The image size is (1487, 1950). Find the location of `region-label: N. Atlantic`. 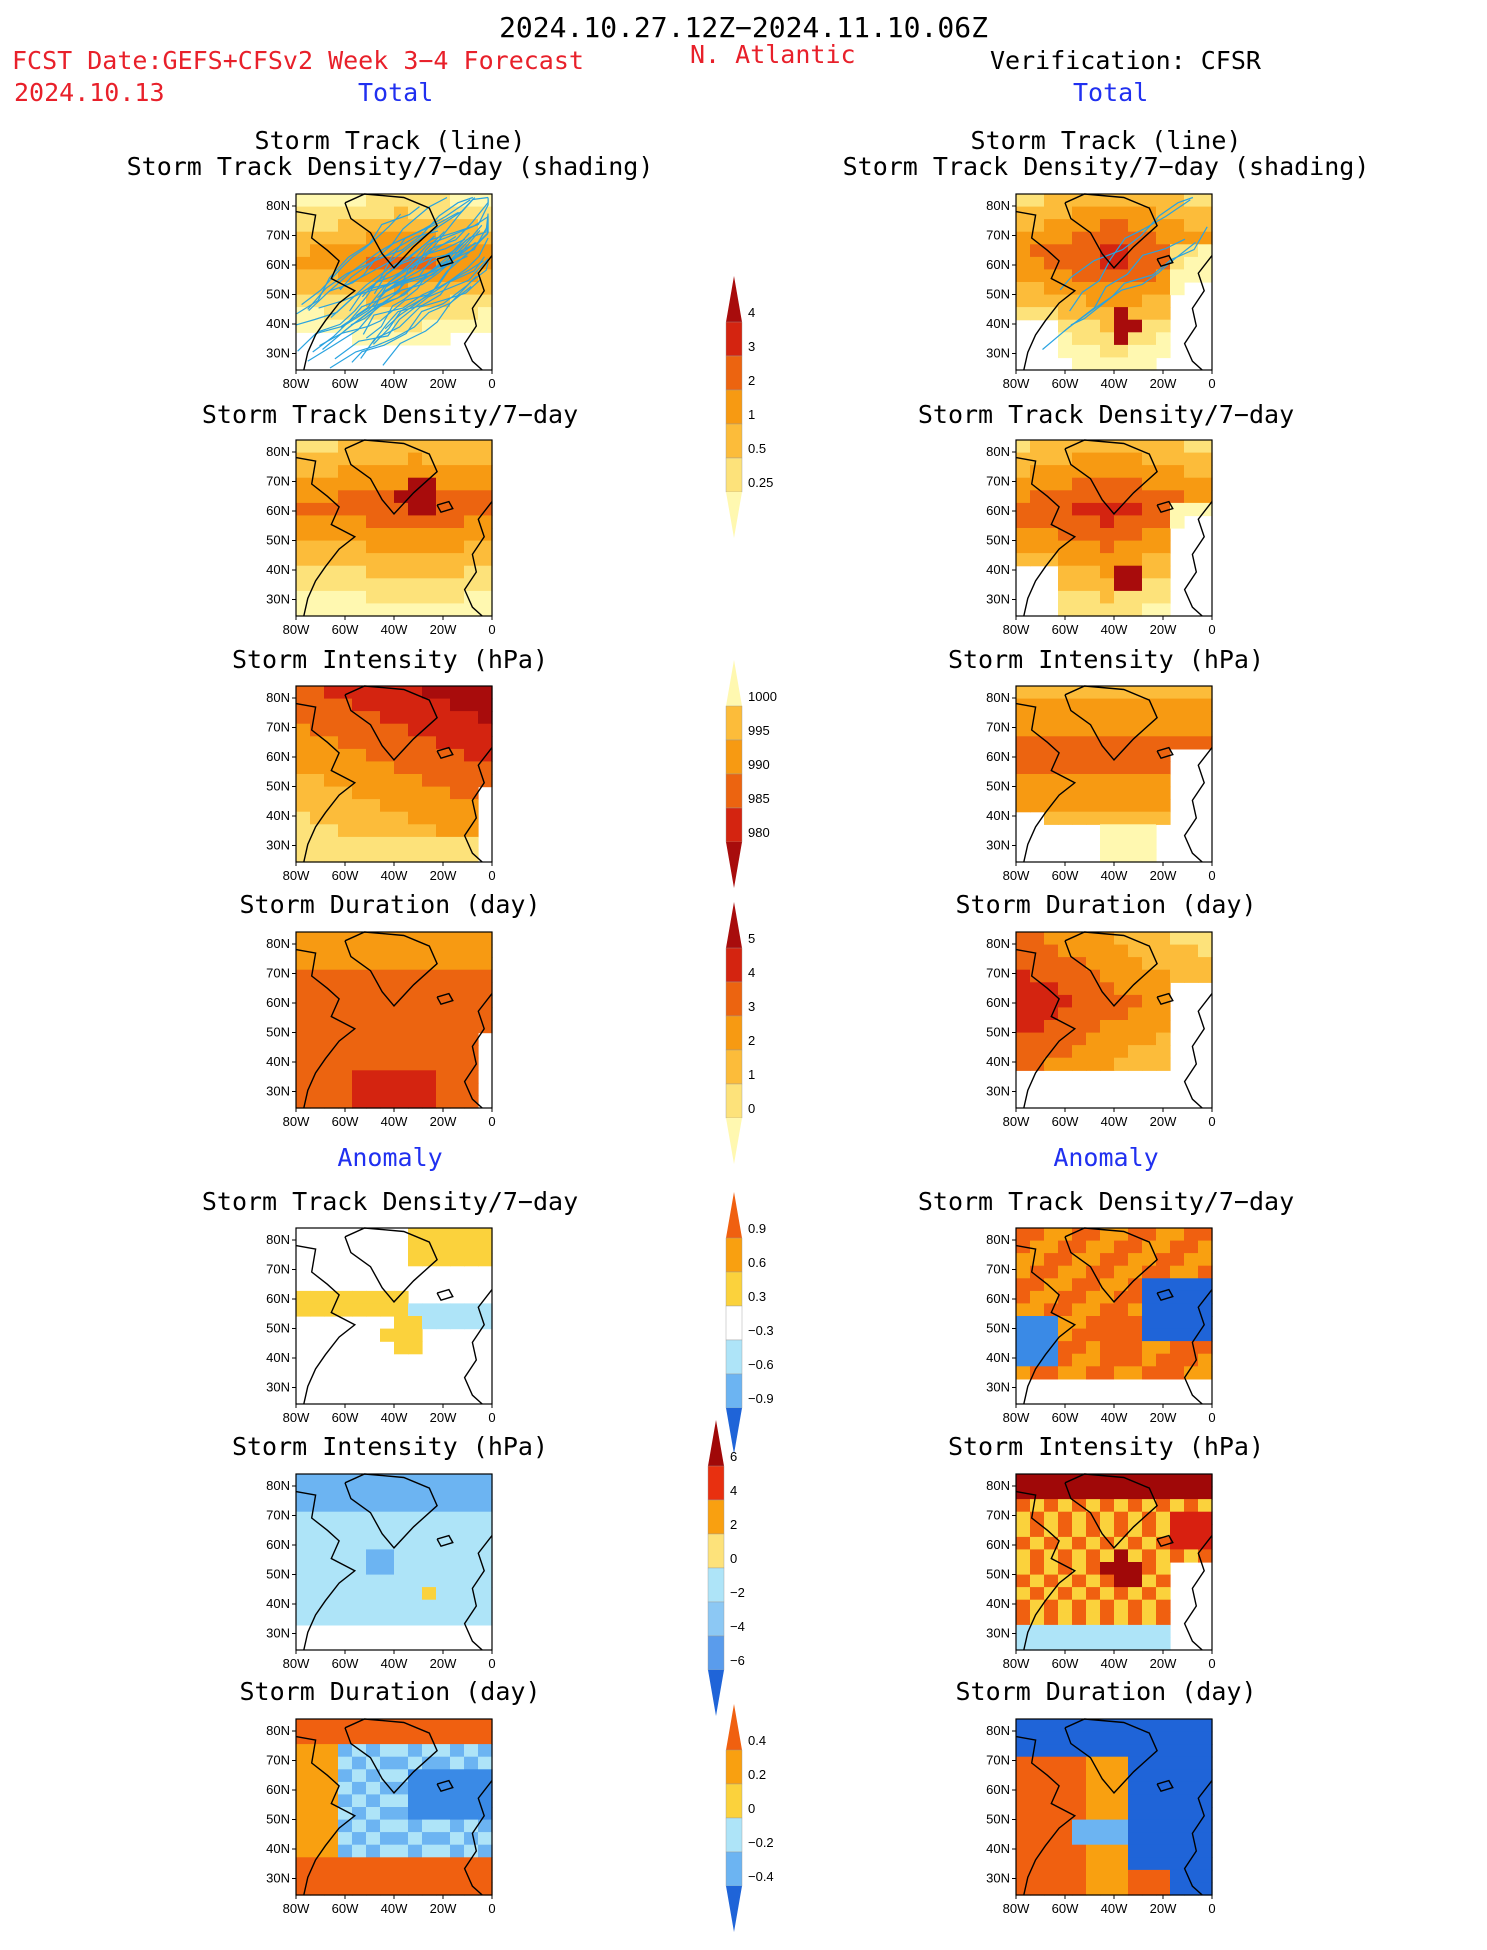

region-label: N. Atlantic is located at coordinates (773, 54).